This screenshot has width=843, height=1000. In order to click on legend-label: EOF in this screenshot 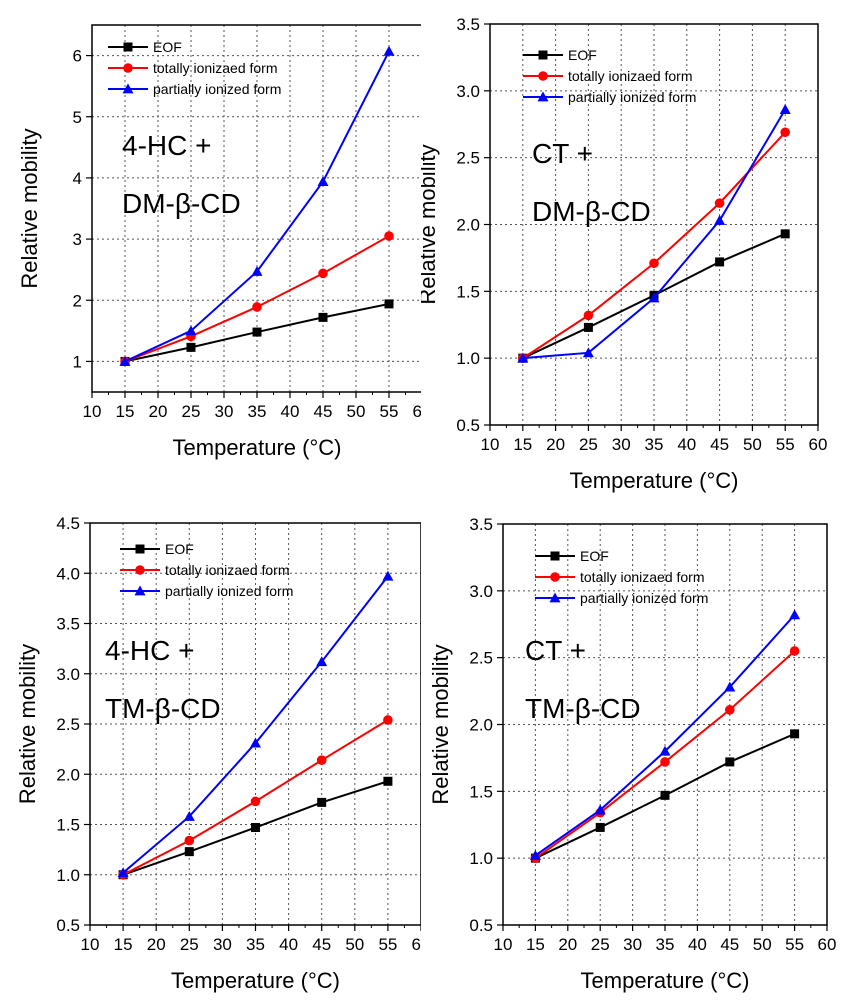, I will do `click(179, 549)`.